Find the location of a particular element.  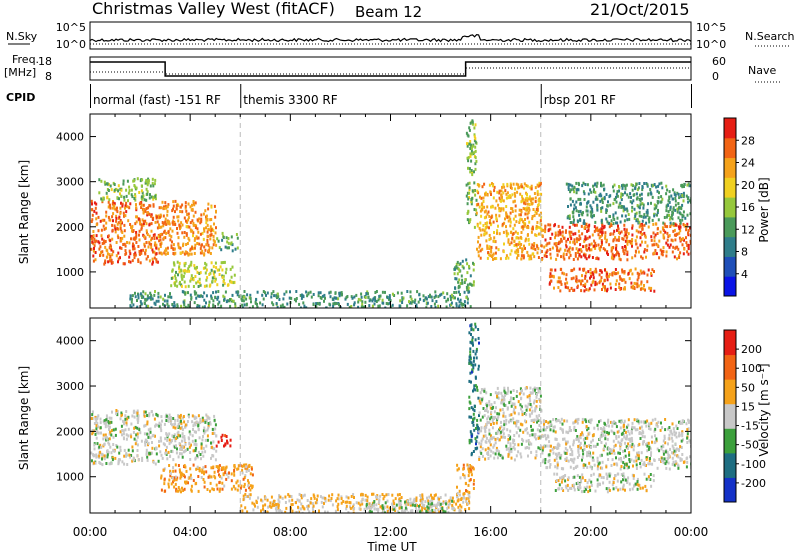

x-tick-label: 04:00 is located at coordinates (190, 532).